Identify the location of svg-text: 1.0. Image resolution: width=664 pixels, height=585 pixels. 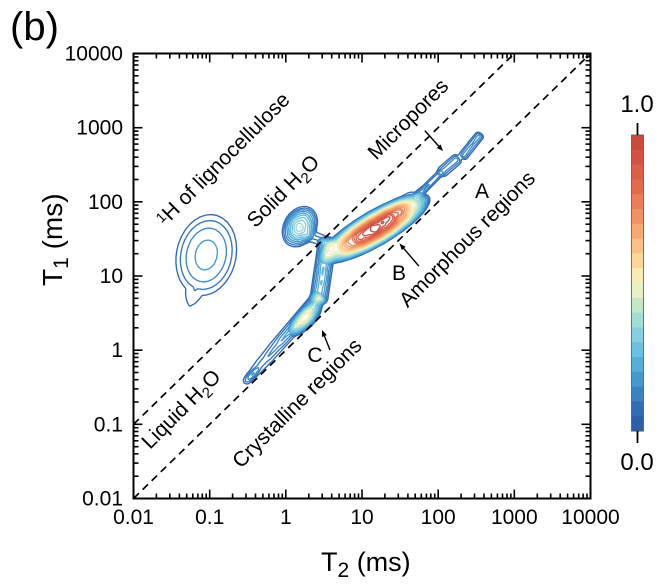
(636, 104).